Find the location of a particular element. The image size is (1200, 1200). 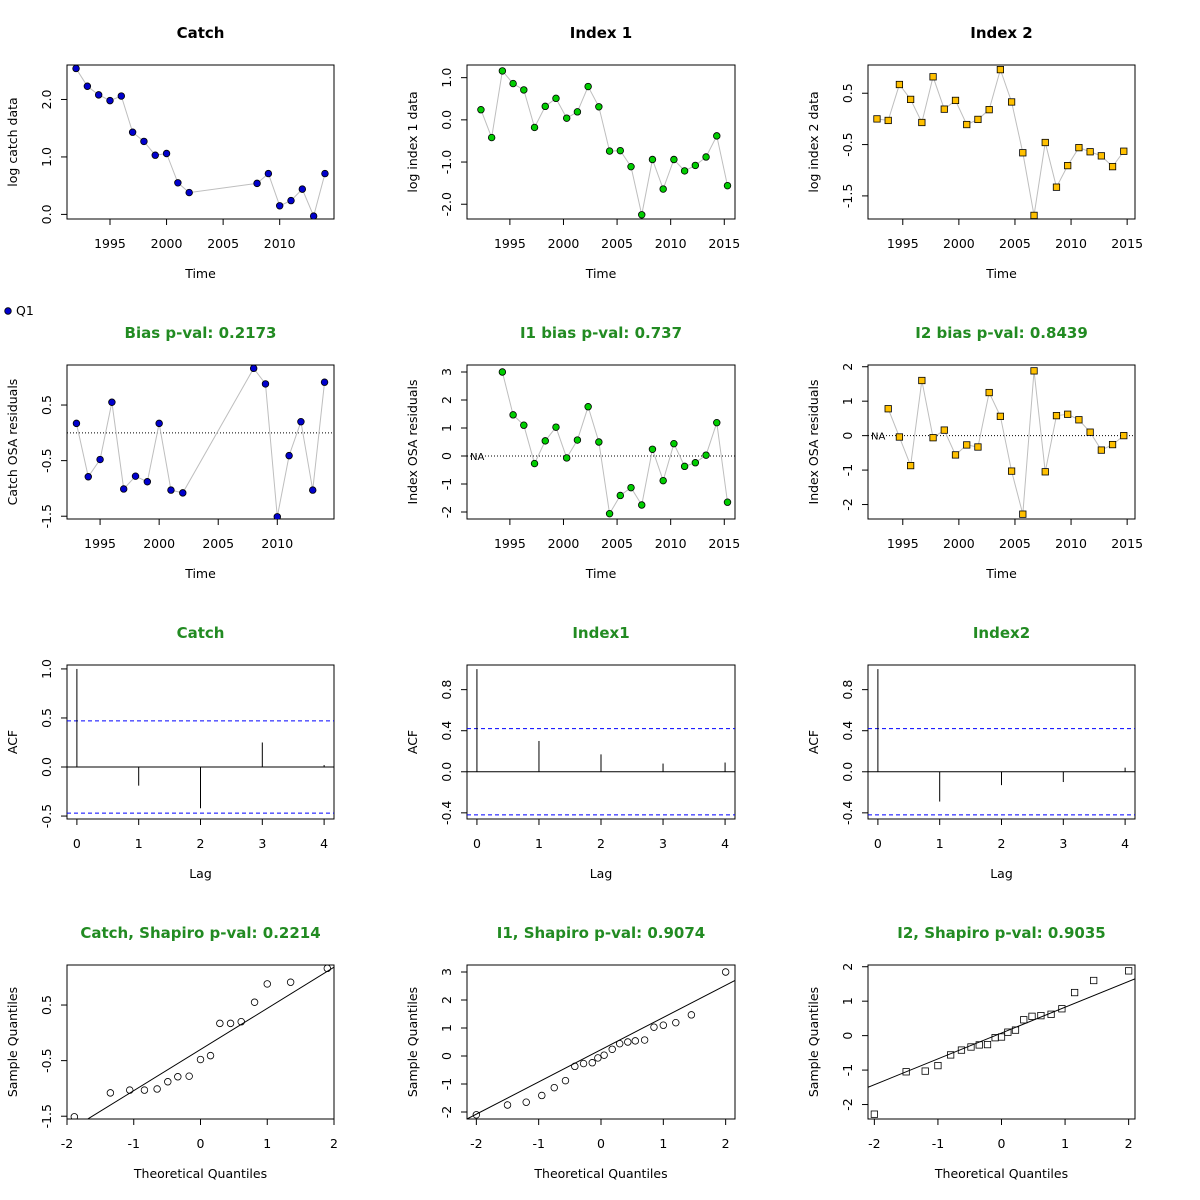

y-tick-label: 0.0 is located at coordinates (46, 767).